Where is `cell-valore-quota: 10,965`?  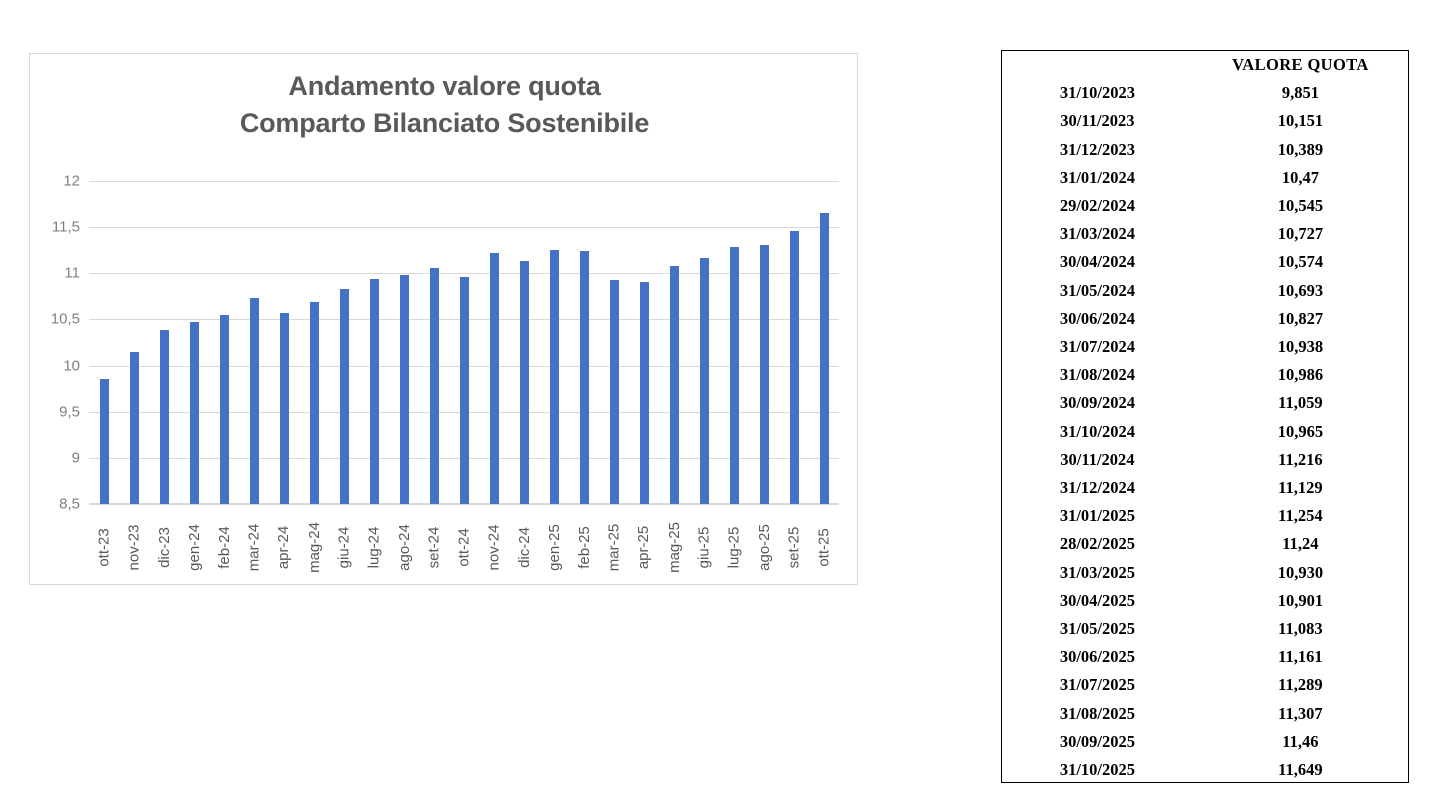
cell-valore-quota: 10,965 is located at coordinates (1300, 431).